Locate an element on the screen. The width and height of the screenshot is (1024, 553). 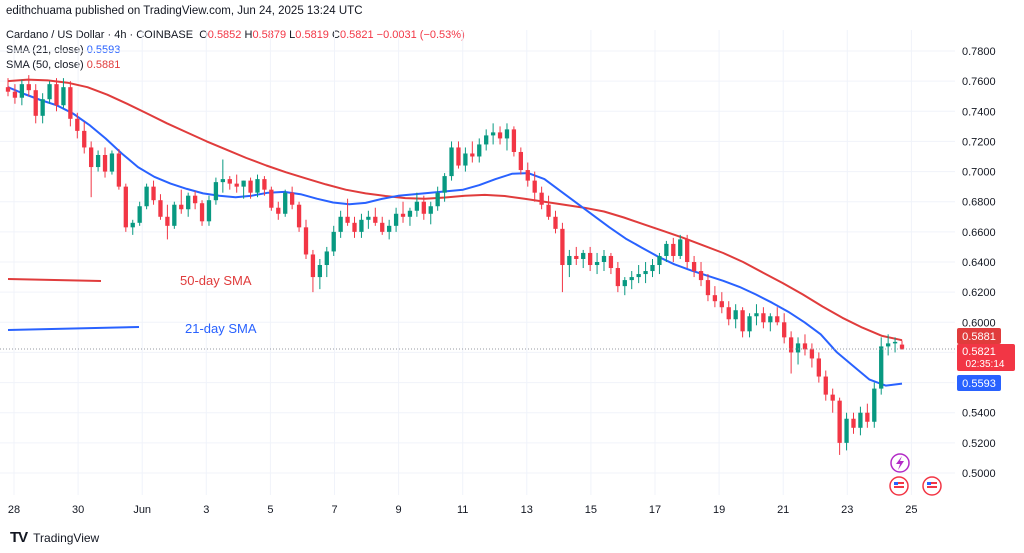
open-value: 0.5852 is located at coordinates (224, 35).